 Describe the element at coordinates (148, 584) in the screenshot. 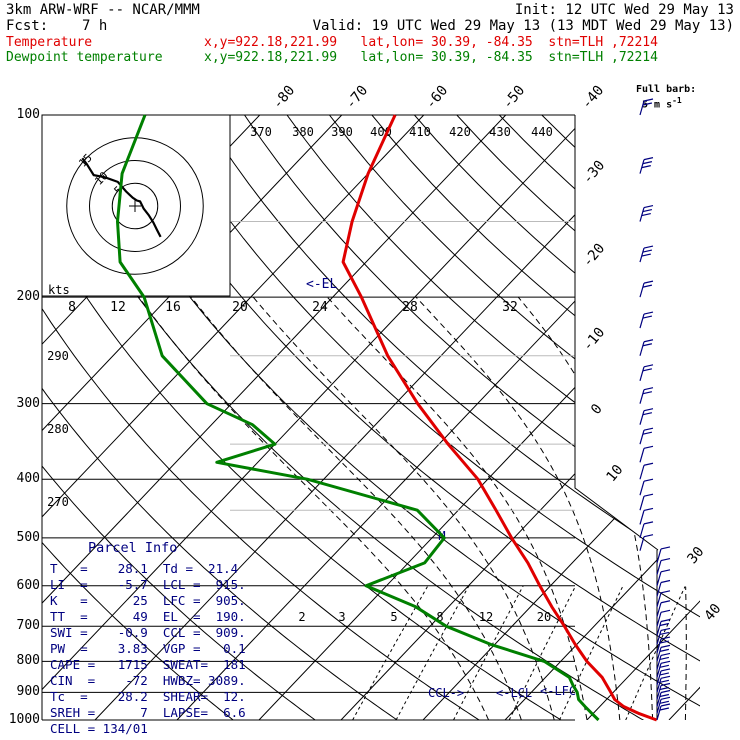

I see `parcel-info-row: LI = -5.7 LCL = 915.` at that location.